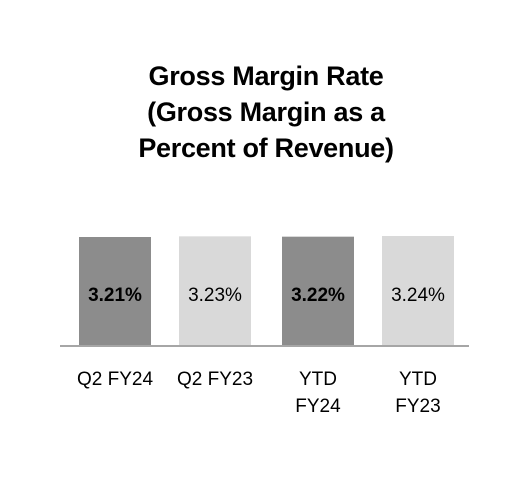 The height and width of the screenshot is (480, 532). What do you see at coordinates (318, 406) in the screenshot?
I see `category-label-3-line-2: FY24` at bounding box center [318, 406].